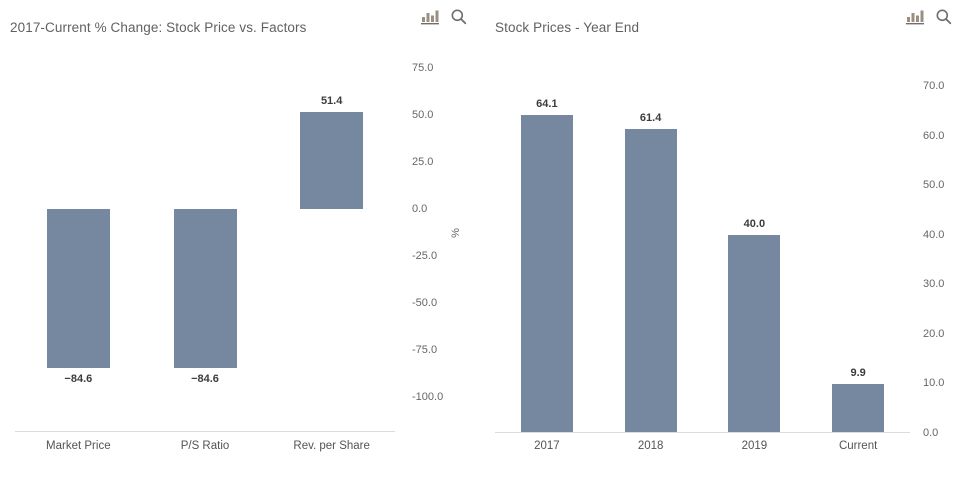 The height and width of the screenshot is (477, 959). What do you see at coordinates (546, 273) in the screenshot?
I see `bar-2017` at bounding box center [546, 273].